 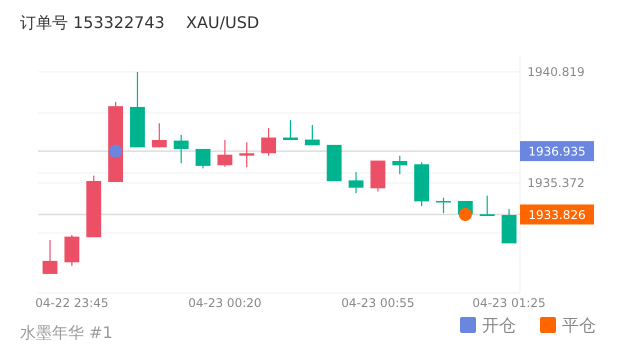 What do you see at coordinates (225, 303) in the screenshot?
I see `x-tick-label: 04-23 00:20` at bounding box center [225, 303].